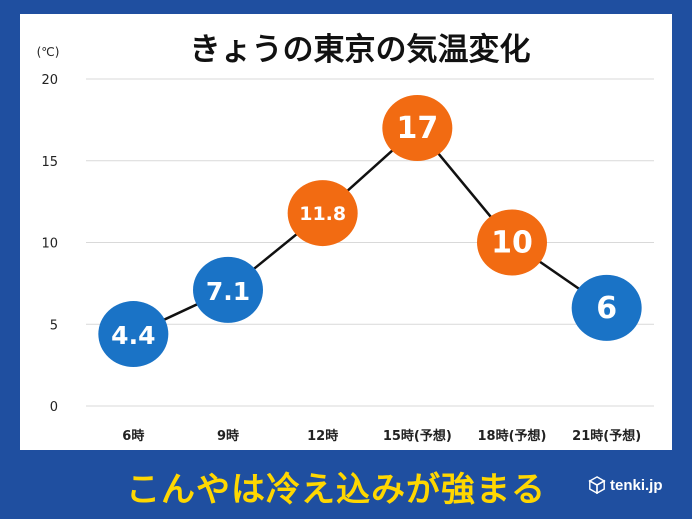  Describe the element at coordinates (381, 436) in the screenshot. I see `x-tick-labels: 6時 9時 12時 15時(予想) 18時(予想) 21時(予想)` at that location.